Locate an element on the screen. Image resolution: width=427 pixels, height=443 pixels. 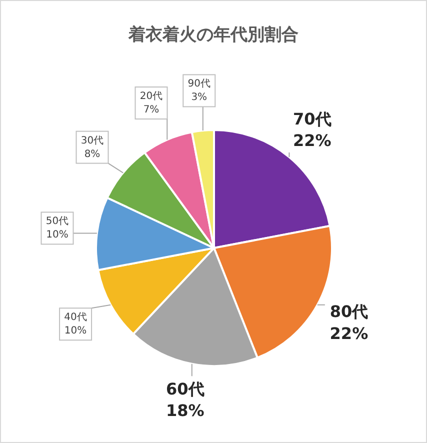
slice-label: 70代 is located at coordinates (312, 118).